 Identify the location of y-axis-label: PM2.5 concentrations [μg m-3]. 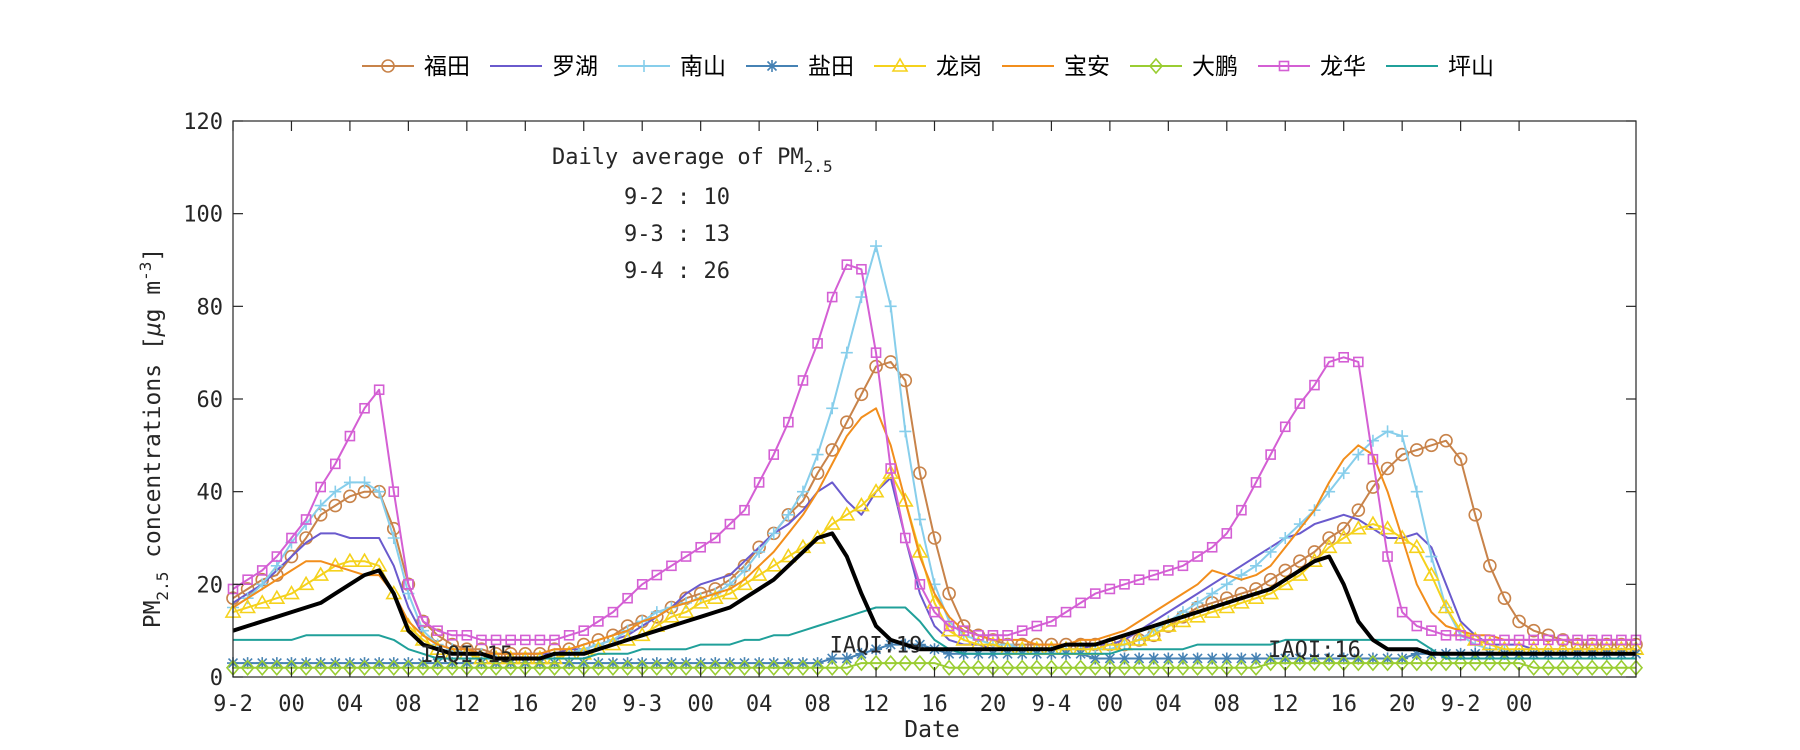
(154, 438).